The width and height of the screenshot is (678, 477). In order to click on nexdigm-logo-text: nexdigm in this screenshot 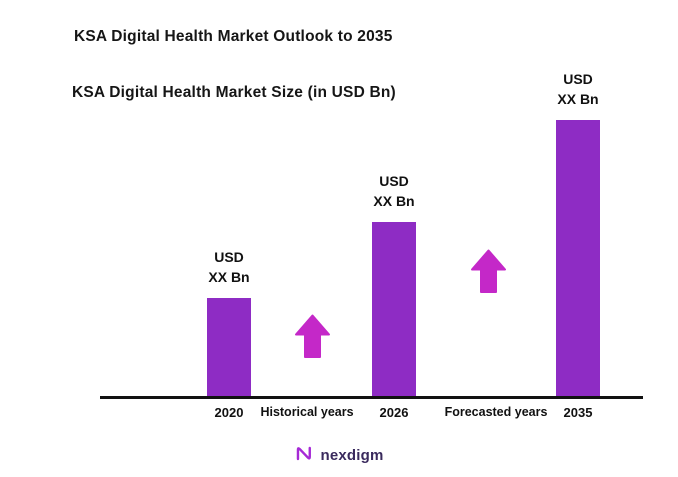, I will do `click(352, 455)`.